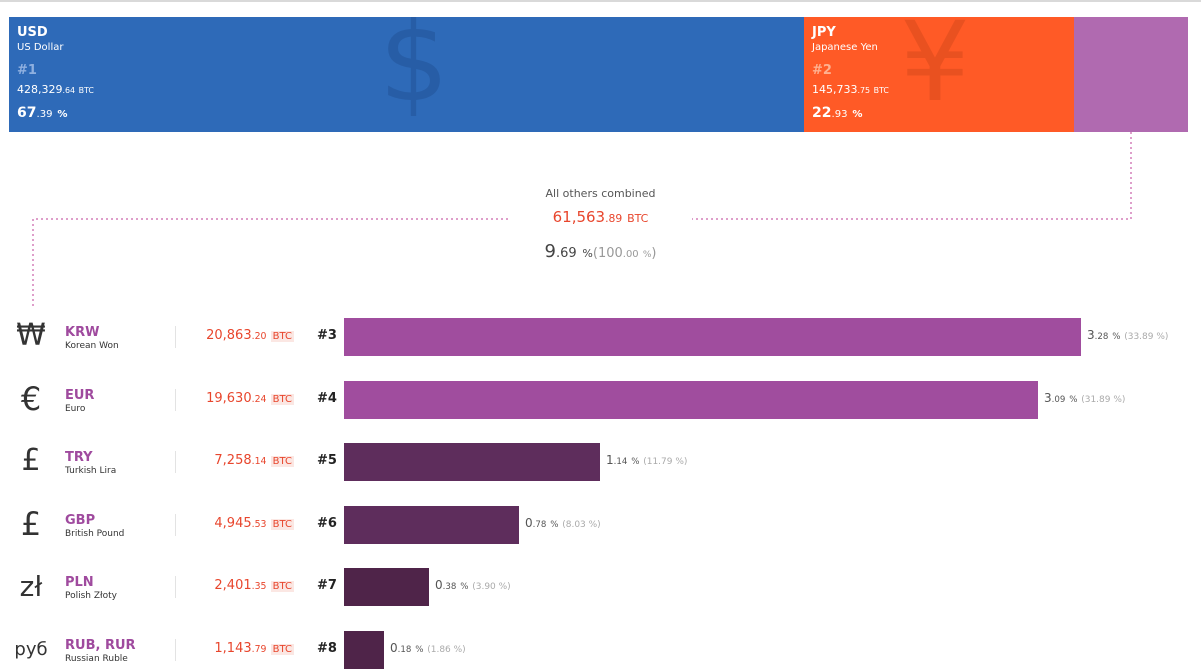 This screenshot has width=1201, height=671. What do you see at coordinates (935, 71) in the screenshot?
I see `yen-icon: ¥` at bounding box center [935, 71].